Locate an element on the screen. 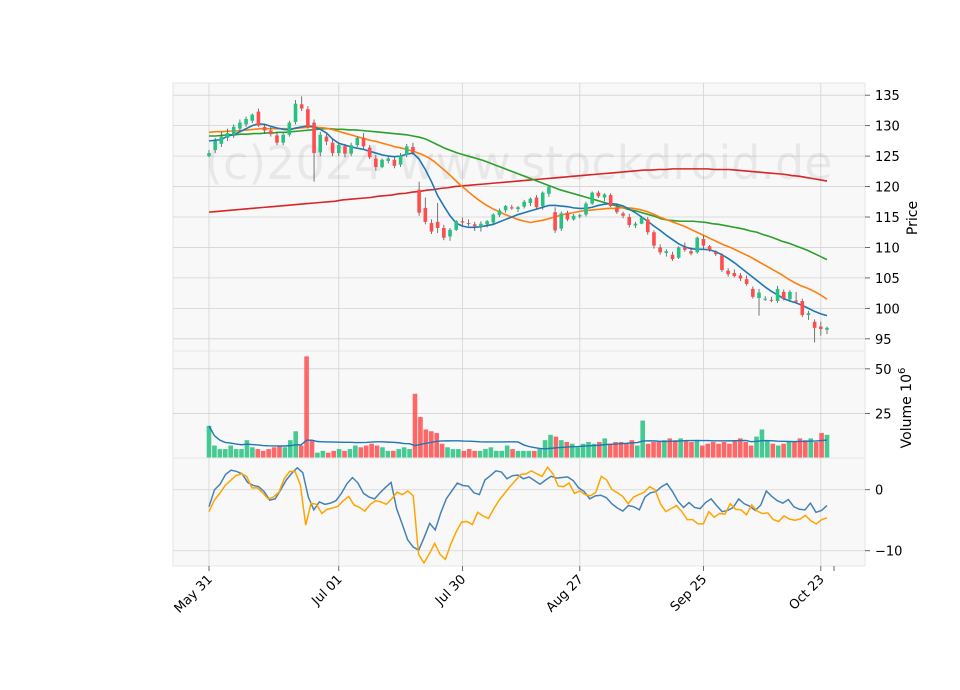  ma100-line-group is located at coordinates (518, 190).